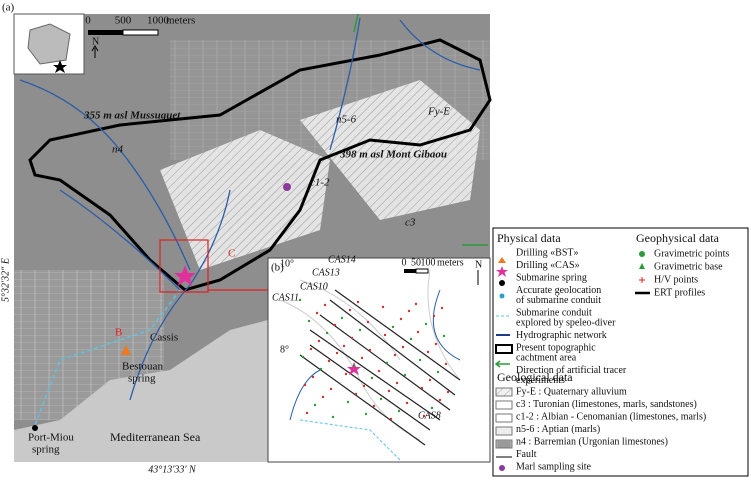 The width and height of the screenshot is (751, 484). What do you see at coordinates (547, 252) in the screenshot?
I see `legend-item: Drilling «BST»` at bounding box center [547, 252].